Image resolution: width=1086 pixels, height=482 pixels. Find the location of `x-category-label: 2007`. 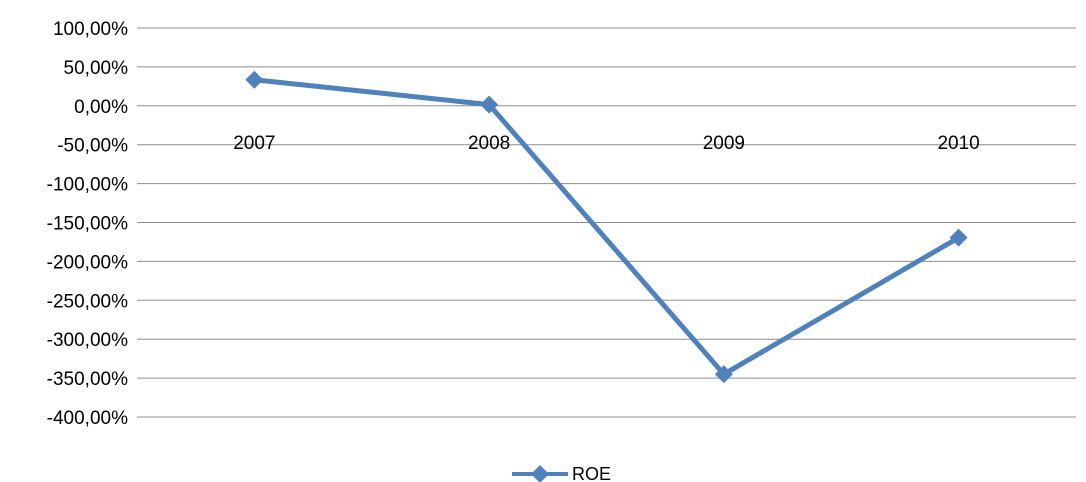

x-category-label: 2007 is located at coordinates (254, 143).